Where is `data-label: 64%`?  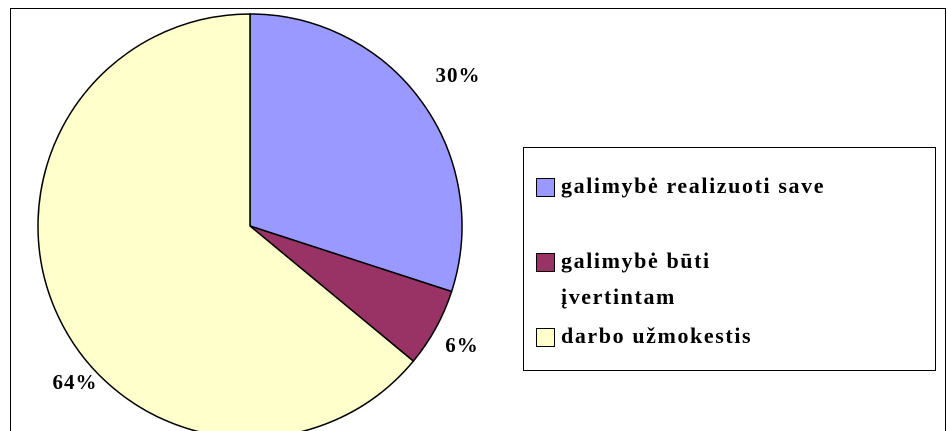
data-label: 64% is located at coordinates (75, 382).